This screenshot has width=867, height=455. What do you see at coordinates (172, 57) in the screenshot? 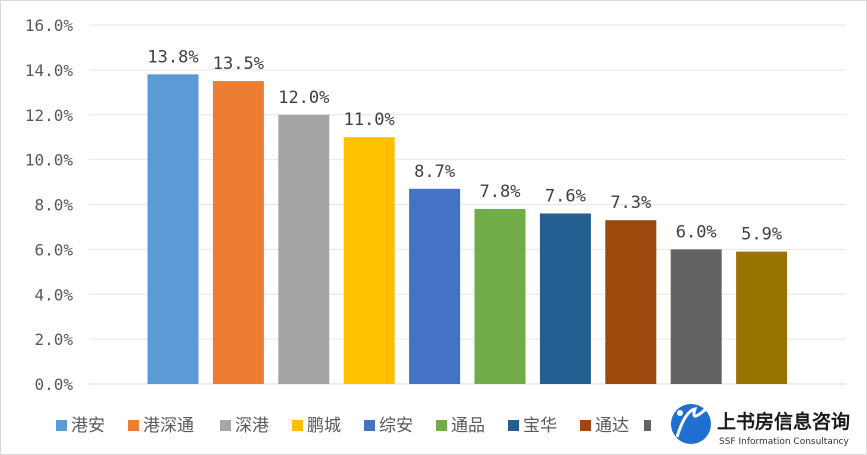
I see `data-label: 13.8%` at bounding box center [172, 57].